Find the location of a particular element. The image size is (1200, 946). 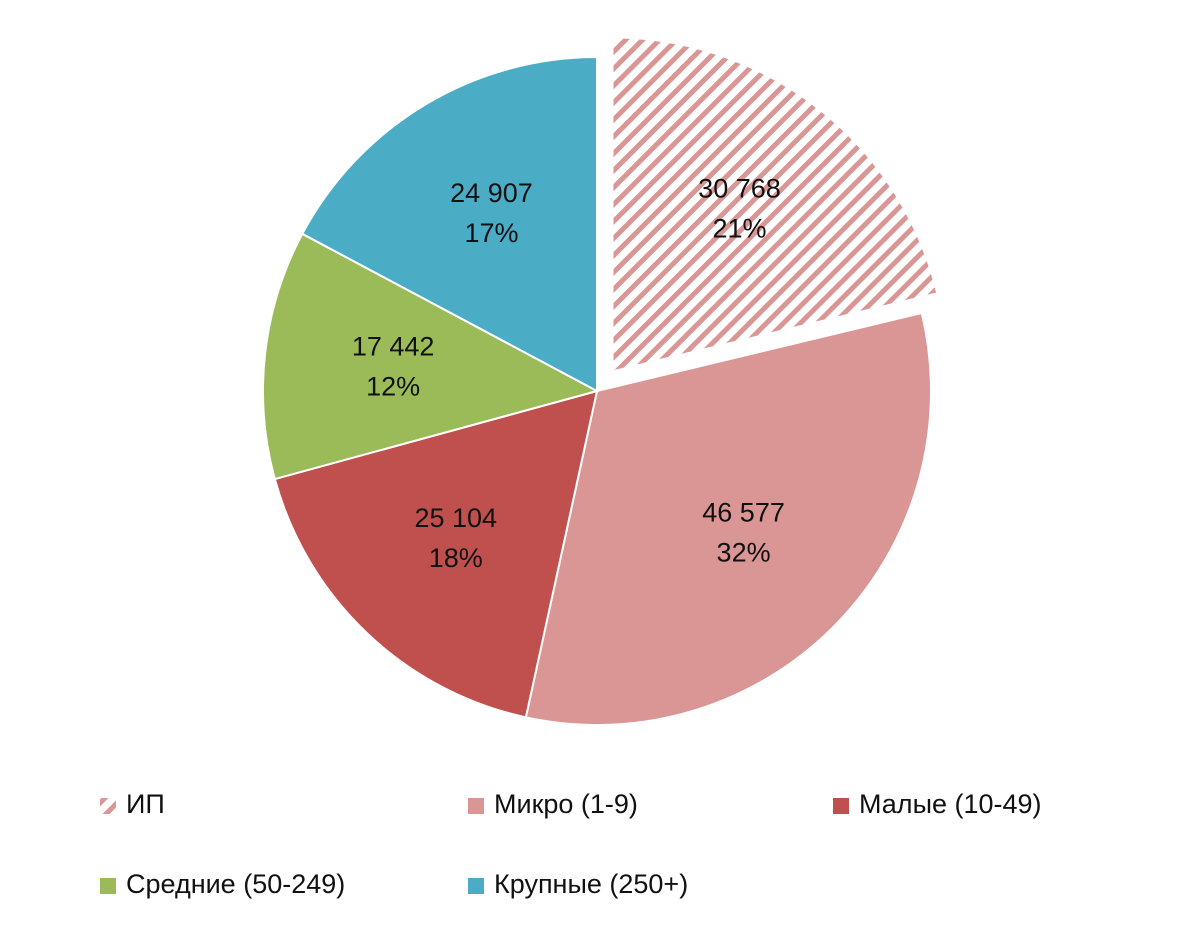

percent-label: 32% is located at coordinates (744, 553).